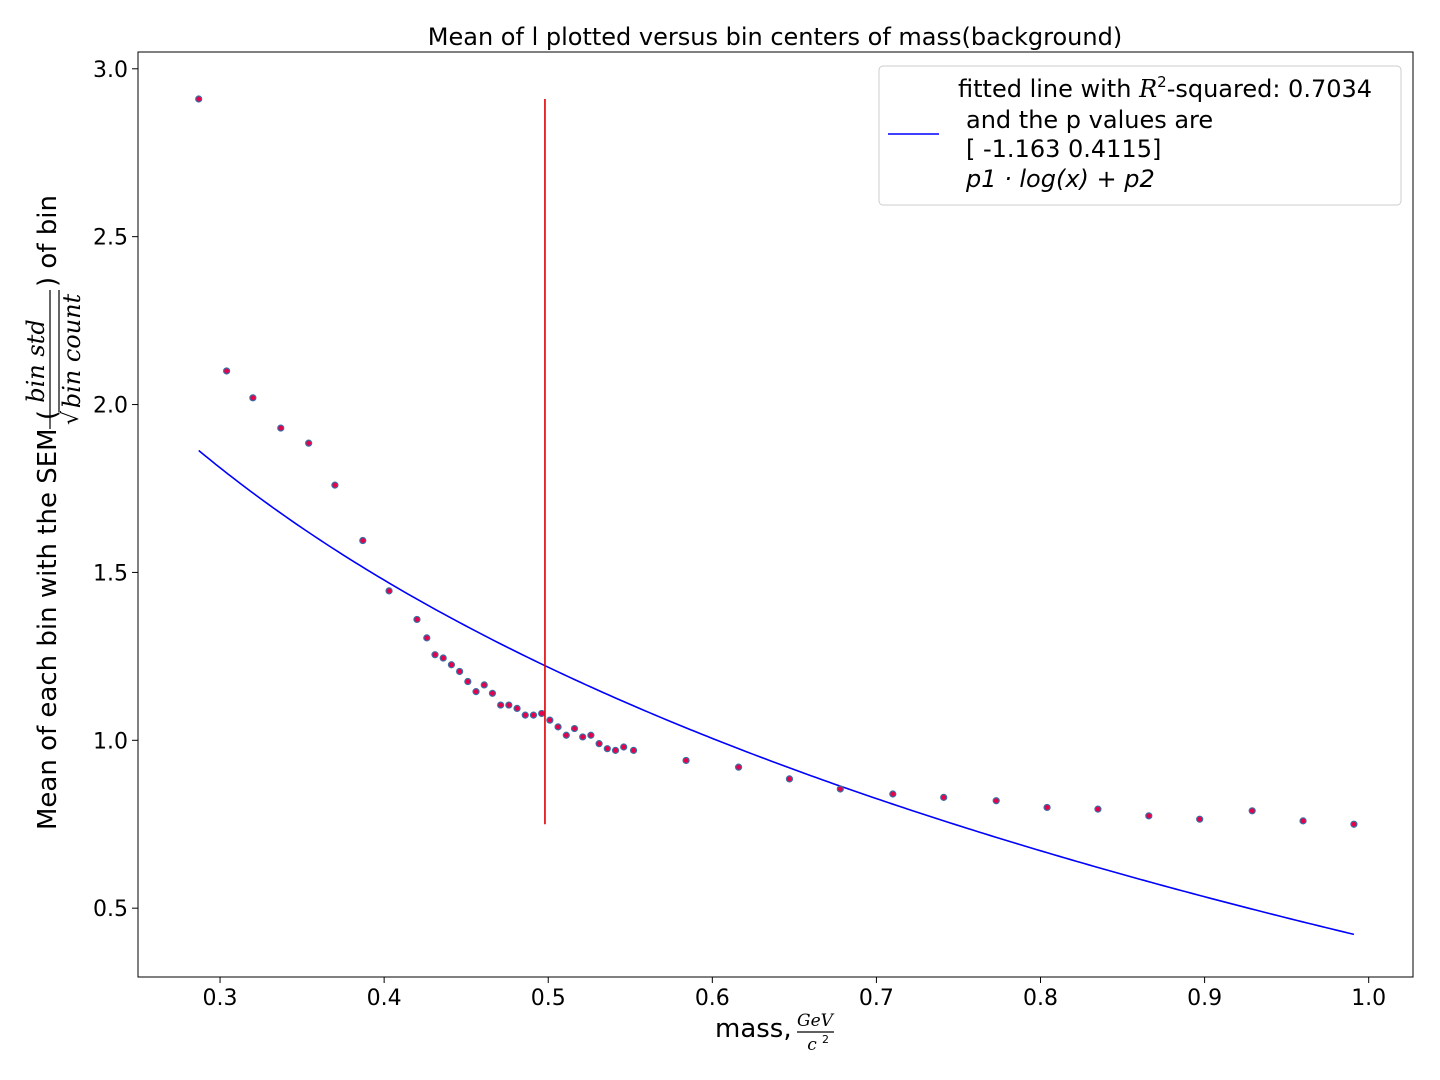  I want to click on x-axis-label: mass, GeV c 2, so click(775, 1033).